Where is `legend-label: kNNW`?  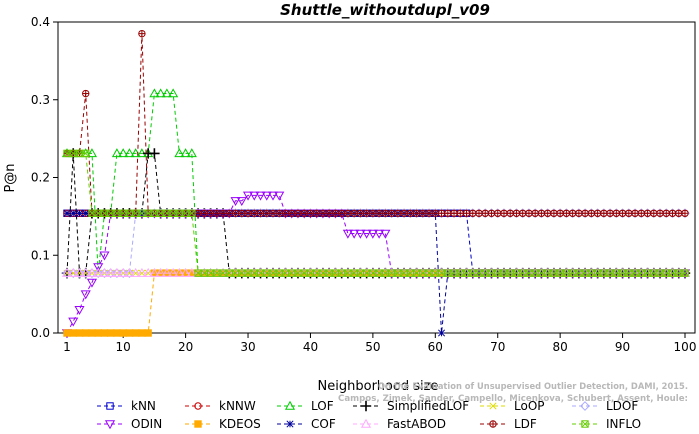
legend-label: kNNW is located at coordinates (237, 406).